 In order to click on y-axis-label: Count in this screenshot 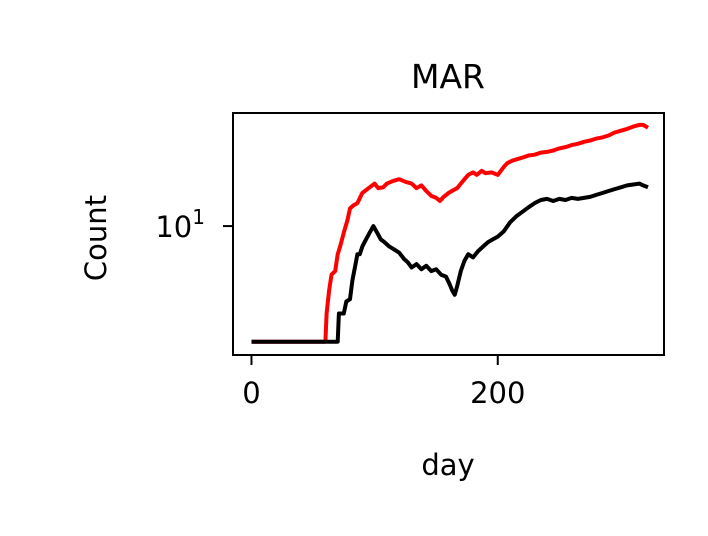, I will do `click(96, 238)`.